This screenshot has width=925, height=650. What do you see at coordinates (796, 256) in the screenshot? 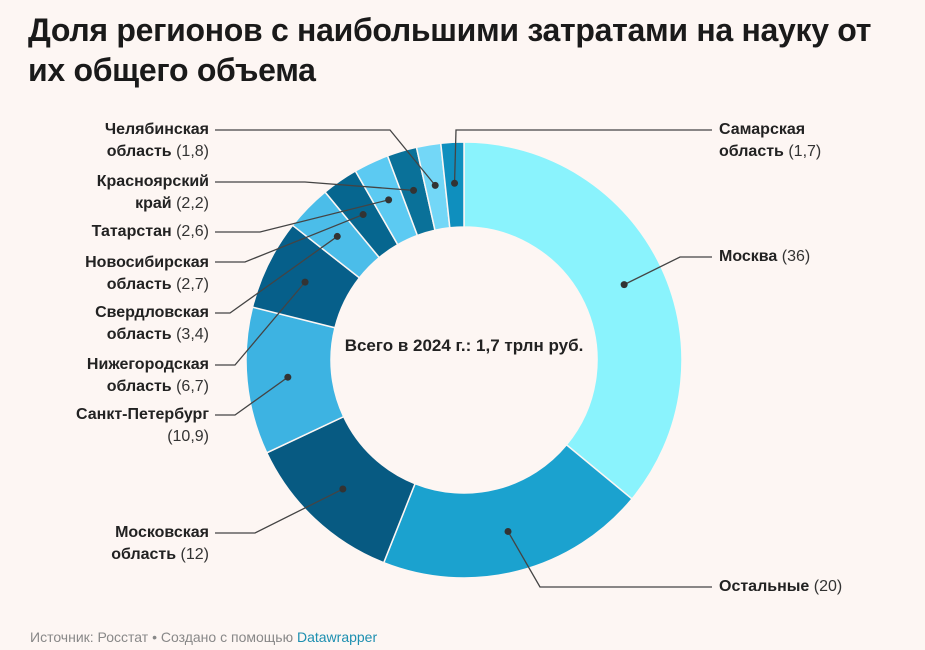
I see `slice-value: (36)` at bounding box center [796, 256].